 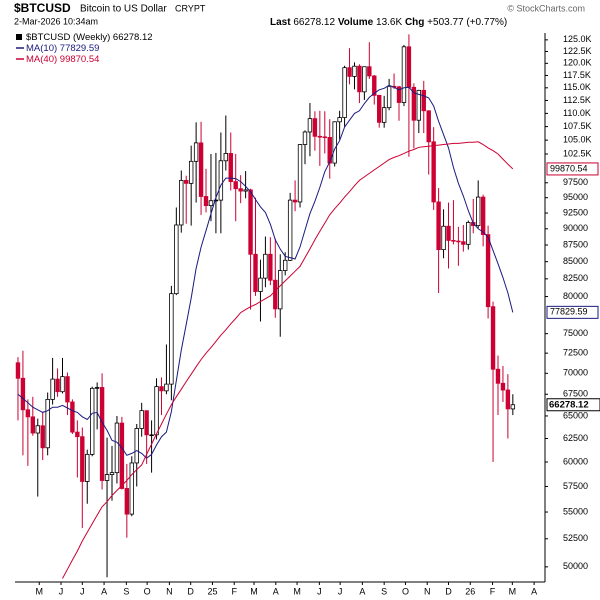 What do you see at coordinates (577, 75) in the screenshot?
I see `y-tick-label: 117.5K` at bounding box center [577, 75].